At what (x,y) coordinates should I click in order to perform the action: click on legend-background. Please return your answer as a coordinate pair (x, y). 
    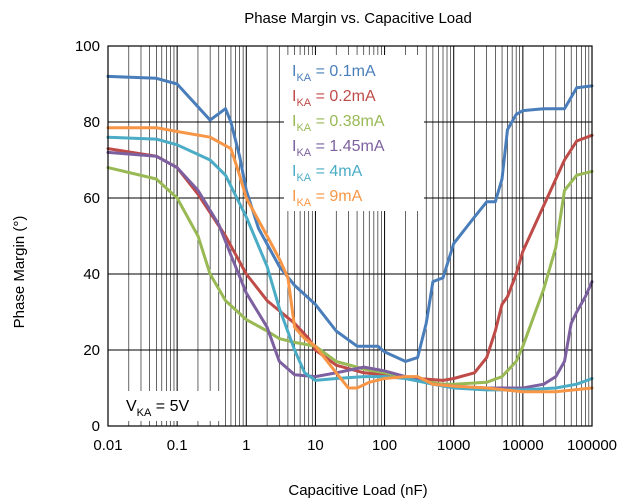
    Looking at the image, I should click on (354, 133).